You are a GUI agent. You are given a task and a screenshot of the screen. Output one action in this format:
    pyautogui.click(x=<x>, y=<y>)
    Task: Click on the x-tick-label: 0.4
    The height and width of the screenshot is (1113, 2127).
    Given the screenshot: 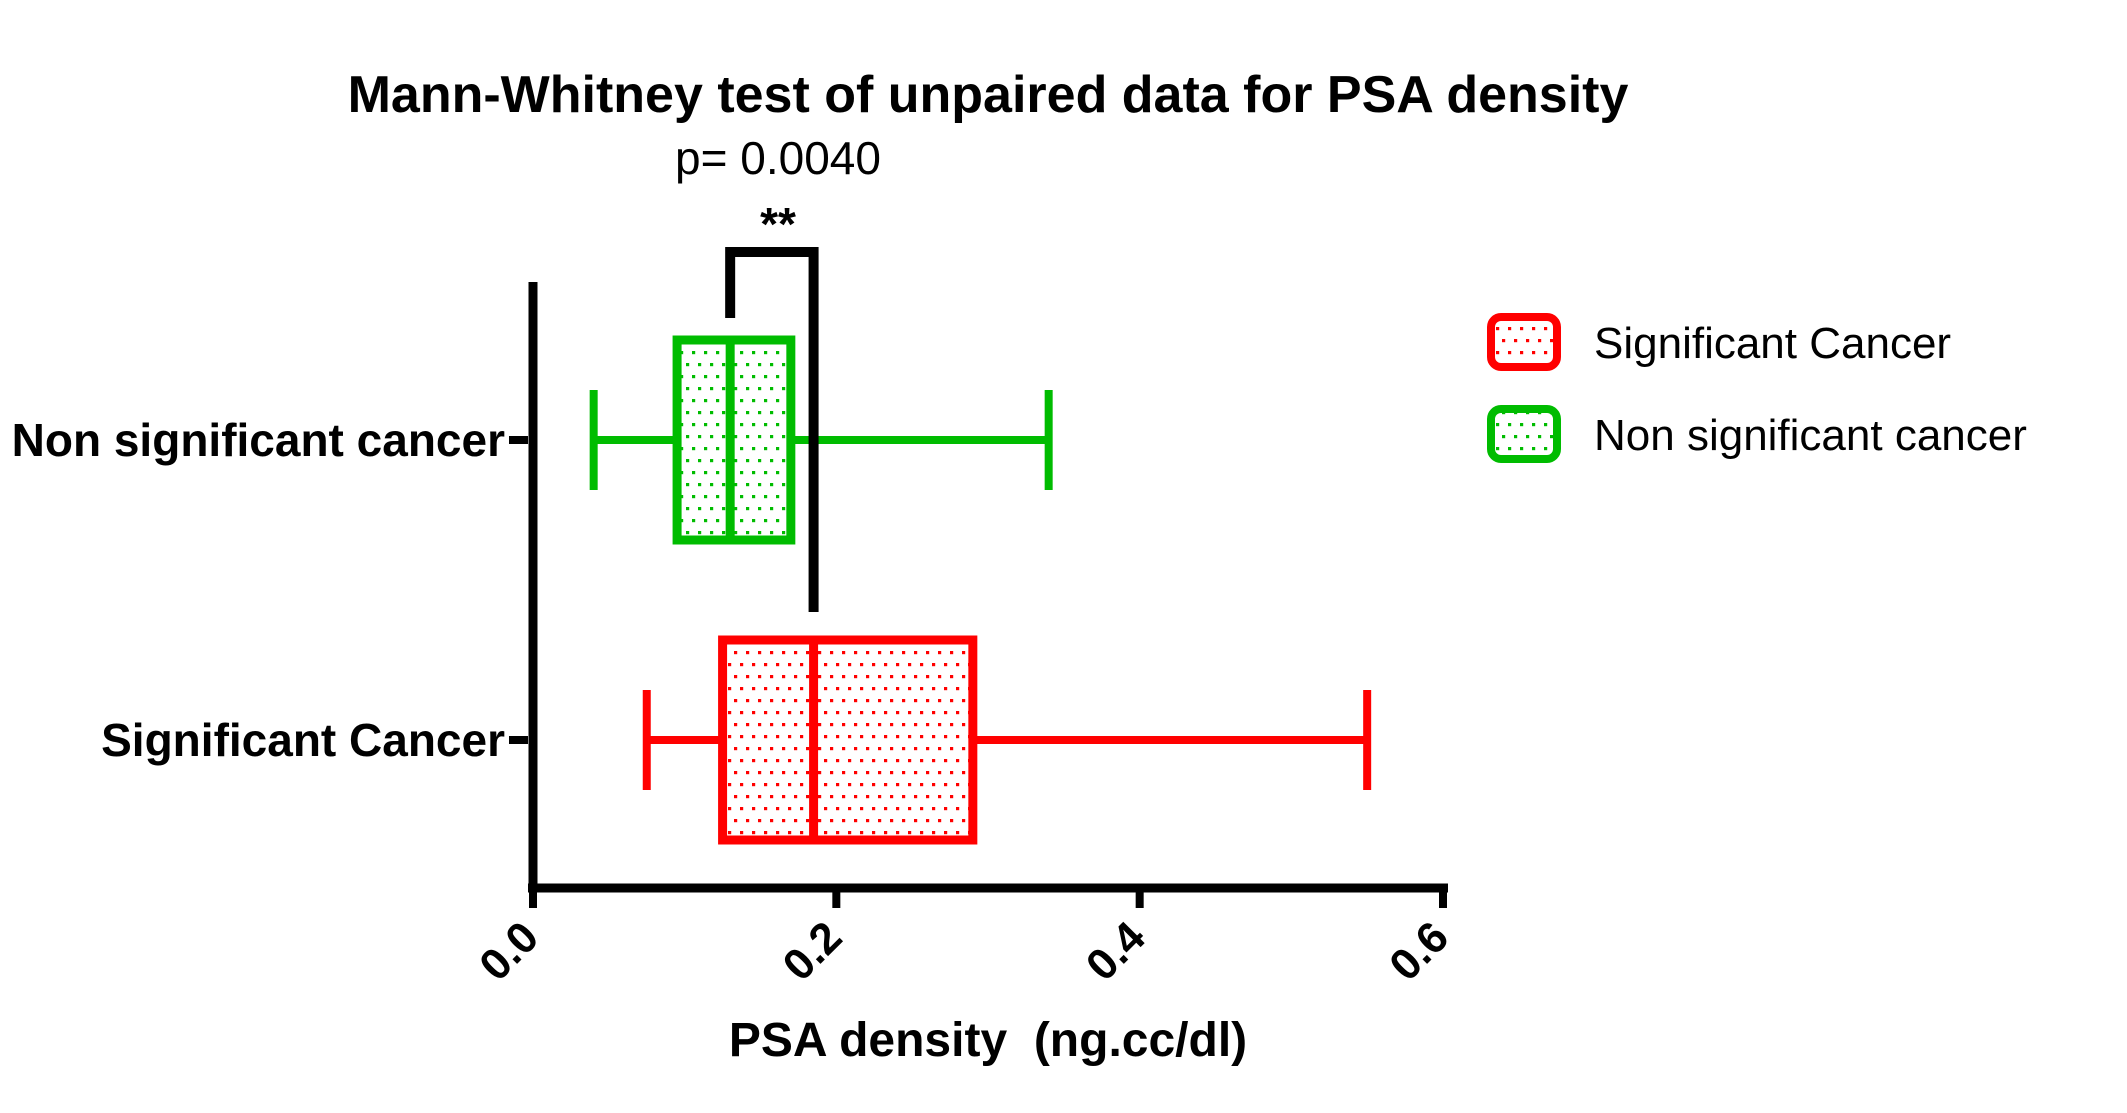 What is the action you would take?
    pyautogui.click(x=1116, y=951)
    